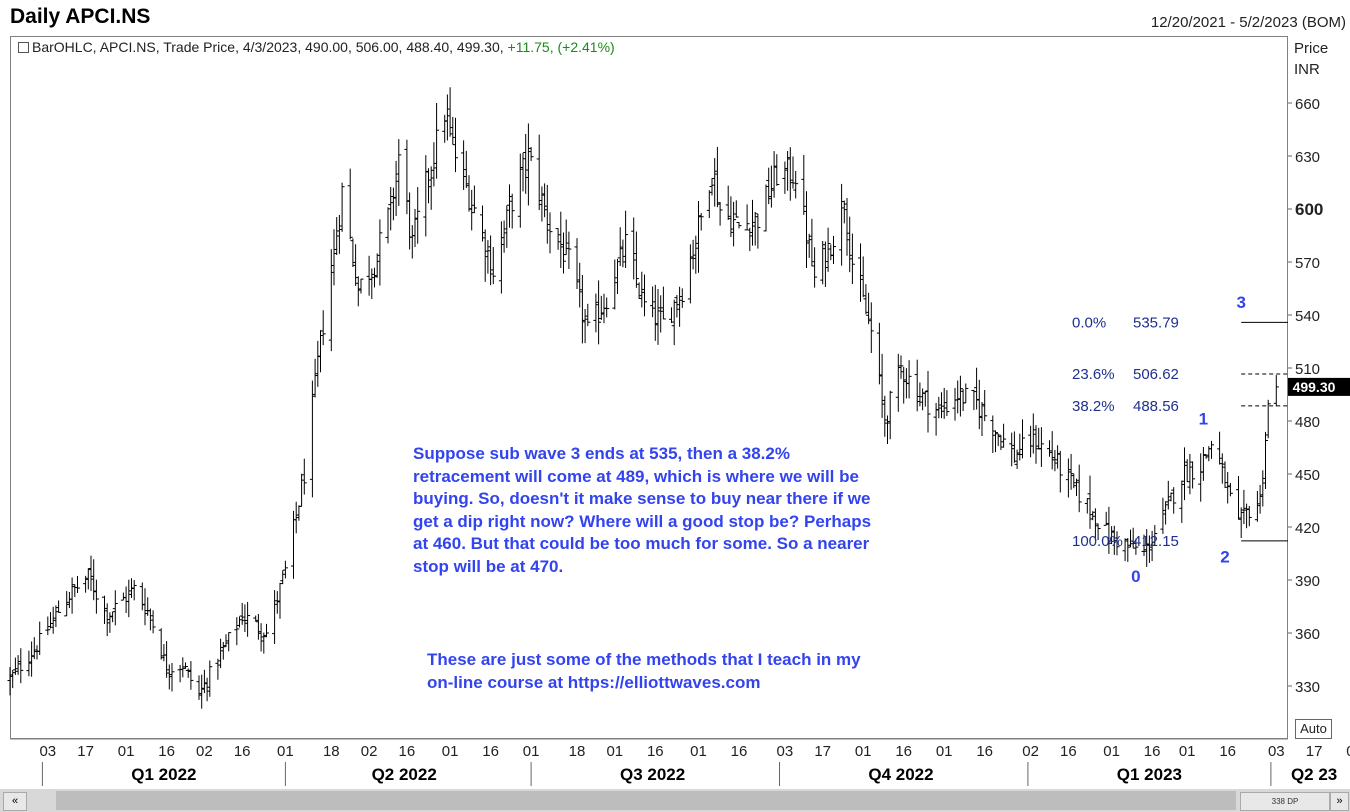 The width and height of the screenshot is (1350, 812). What do you see at coordinates (561, 47) in the screenshot?
I see `info-change: +11.75, (+2.41%)` at bounding box center [561, 47].